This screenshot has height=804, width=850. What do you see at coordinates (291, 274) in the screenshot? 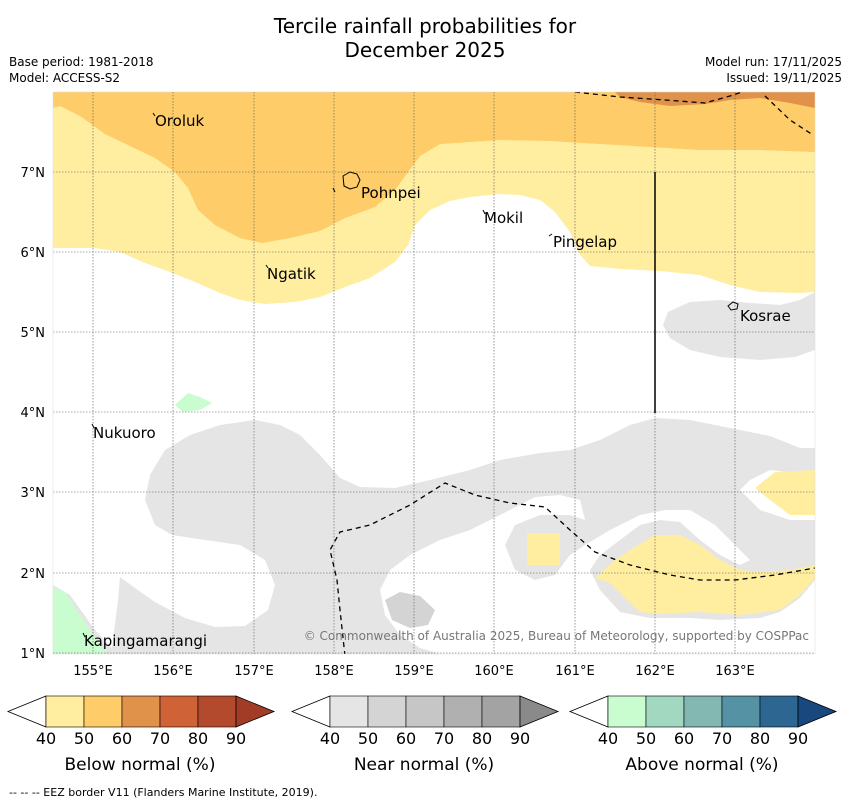
I see `place-label-ngatik: Ngatik` at bounding box center [291, 274].